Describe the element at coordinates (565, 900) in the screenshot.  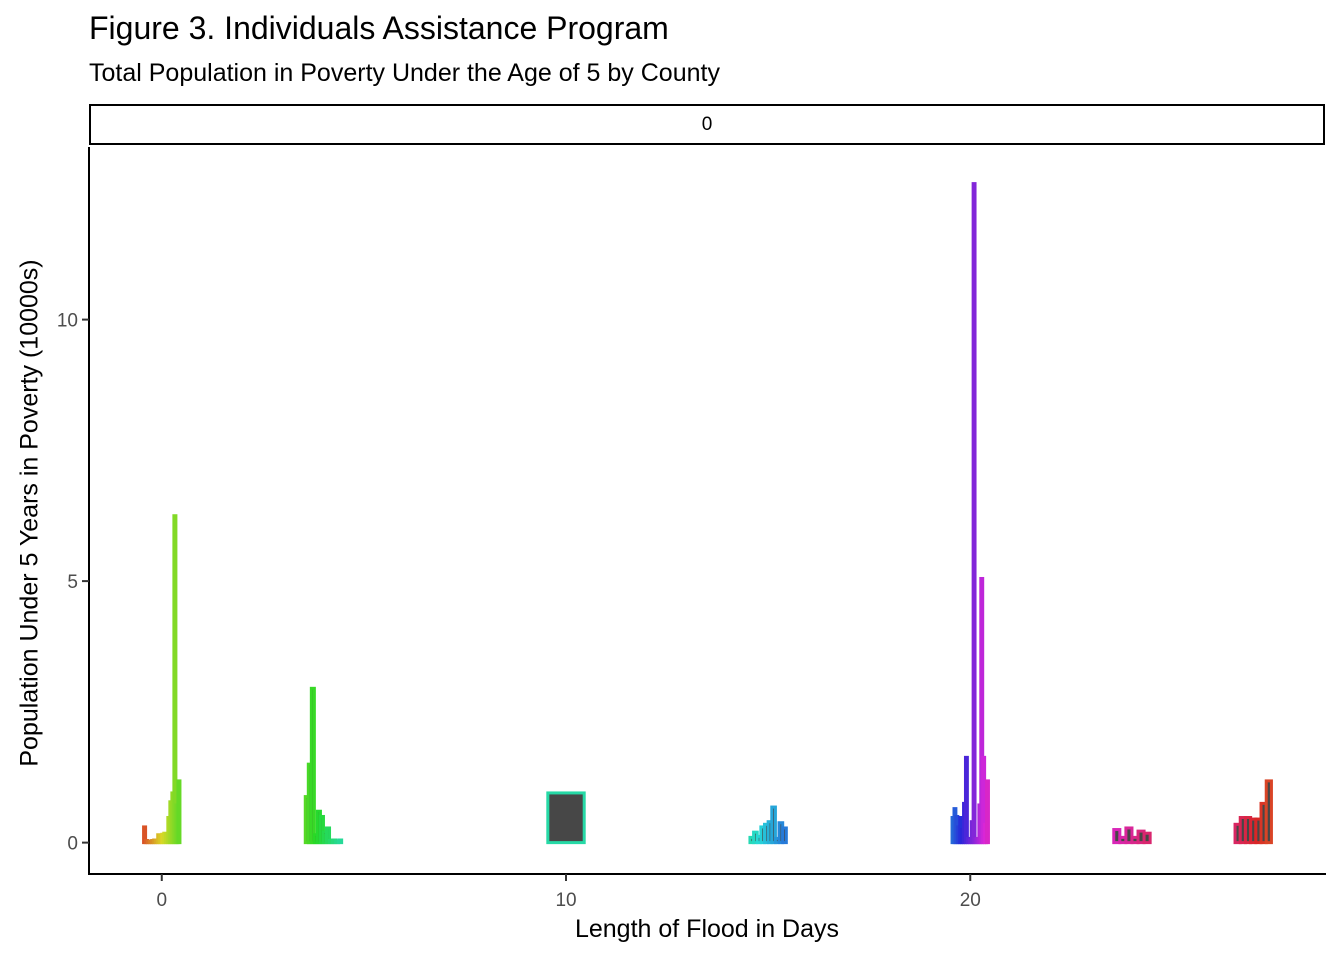
I see `x-tick-label: 10` at that location.